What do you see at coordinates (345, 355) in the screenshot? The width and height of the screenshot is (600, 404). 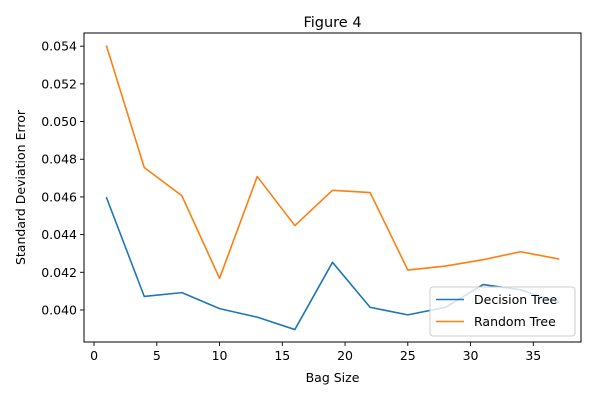 I see `x-tick-label: 20` at bounding box center [345, 355].